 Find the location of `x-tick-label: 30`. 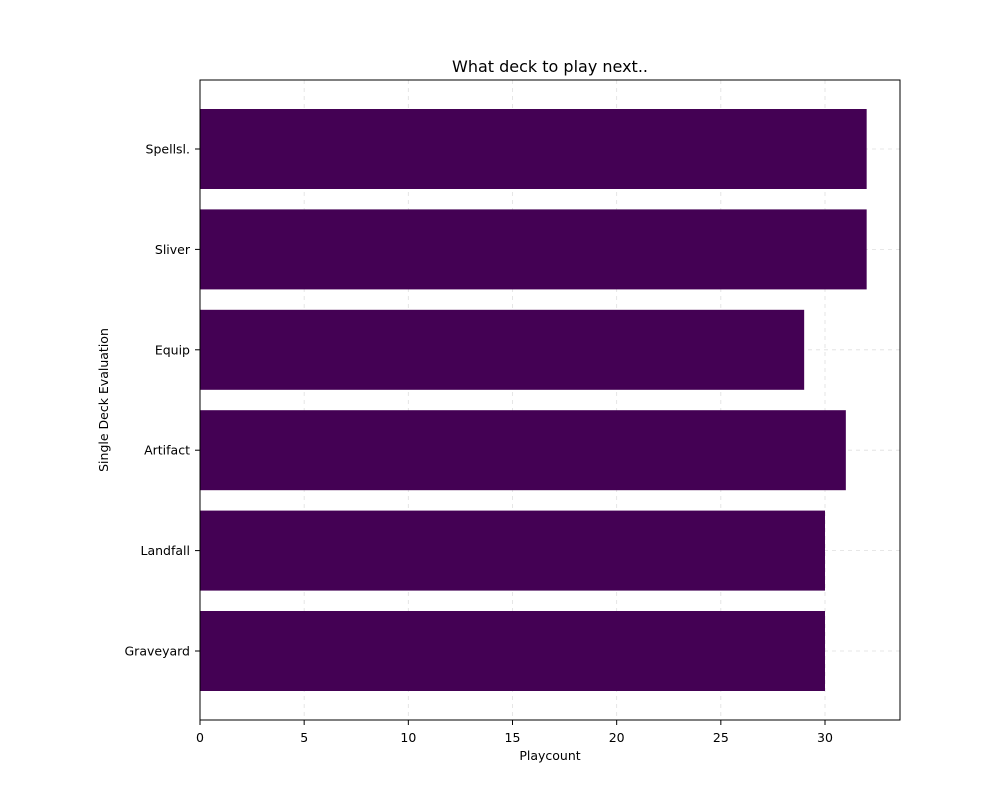

x-tick-label: 30 is located at coordinates (825, 737).